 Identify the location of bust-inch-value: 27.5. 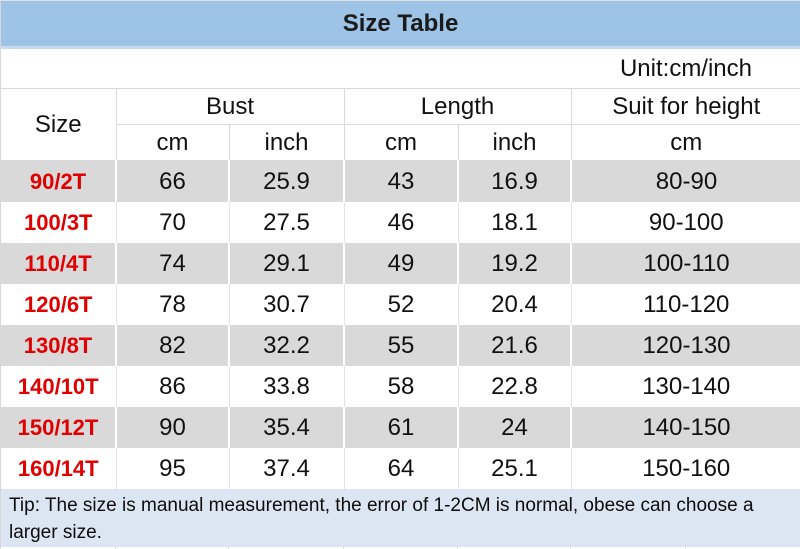
(287, 222).